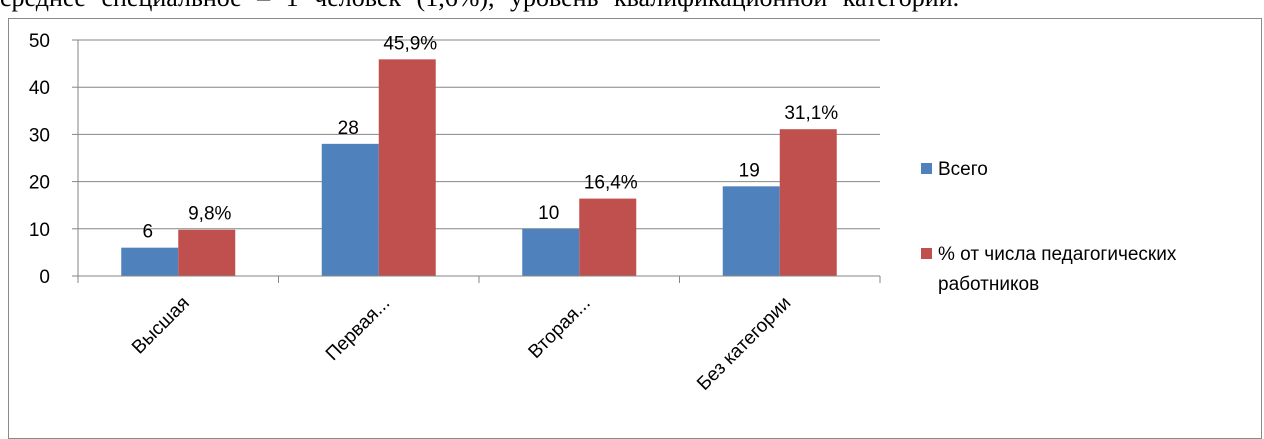  Describe the element at coordinates (39, 135) in the screenshot. I see `y-tick-label: 30` at that location.